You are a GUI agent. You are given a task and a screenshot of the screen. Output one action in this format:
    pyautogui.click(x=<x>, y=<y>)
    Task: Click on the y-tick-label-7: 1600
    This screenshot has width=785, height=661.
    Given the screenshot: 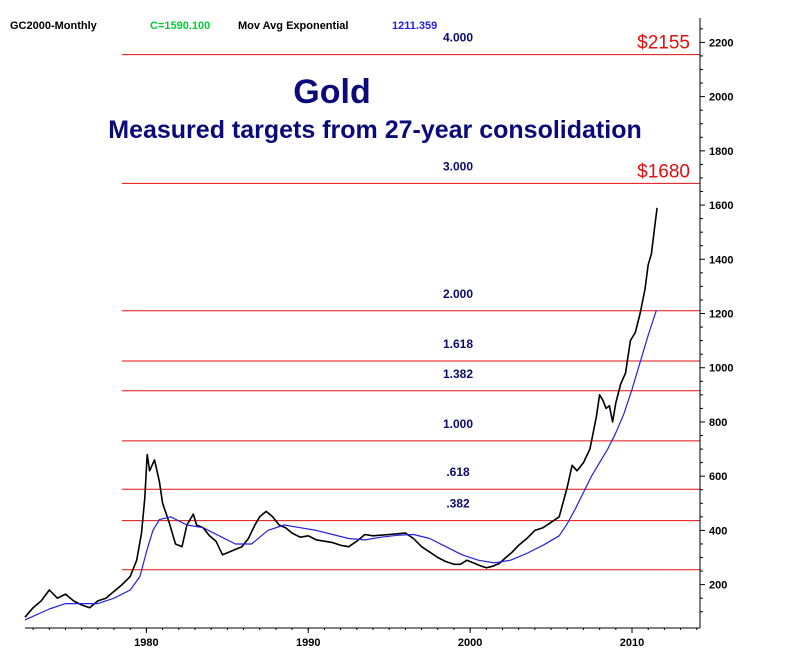 What is the action you would take?
    pyautogui.click(x=721, y=206)
    